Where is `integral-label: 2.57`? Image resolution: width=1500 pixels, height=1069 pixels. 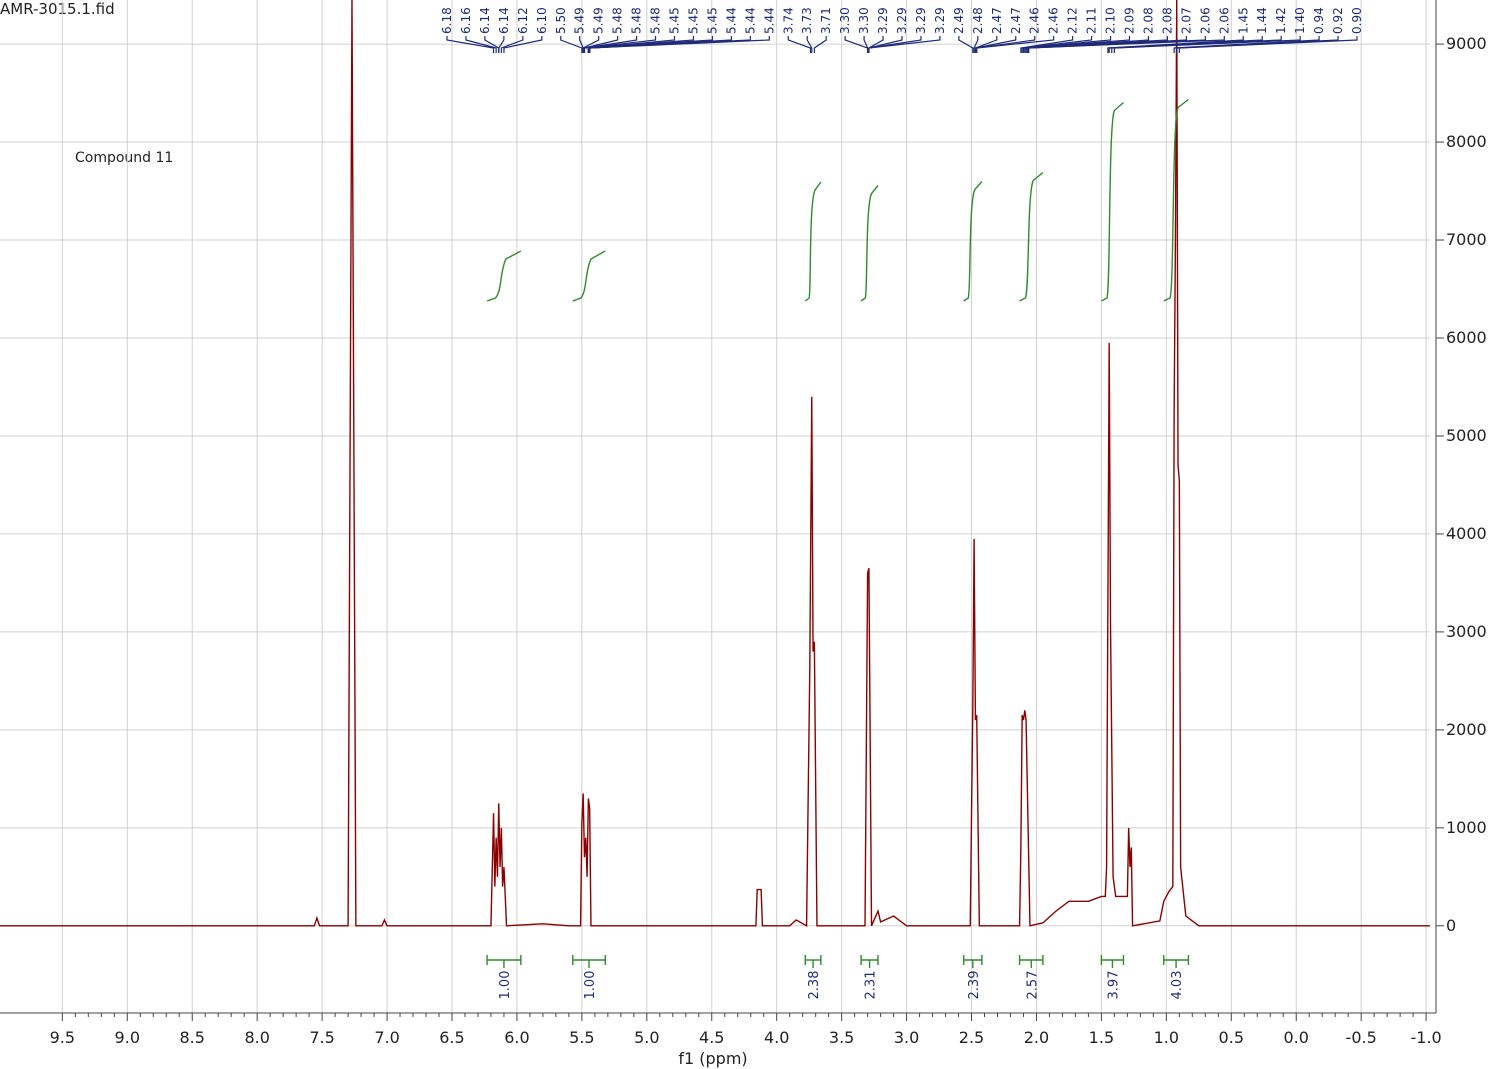 integral-label: 2.57 is located at coordinates (1032, 985).